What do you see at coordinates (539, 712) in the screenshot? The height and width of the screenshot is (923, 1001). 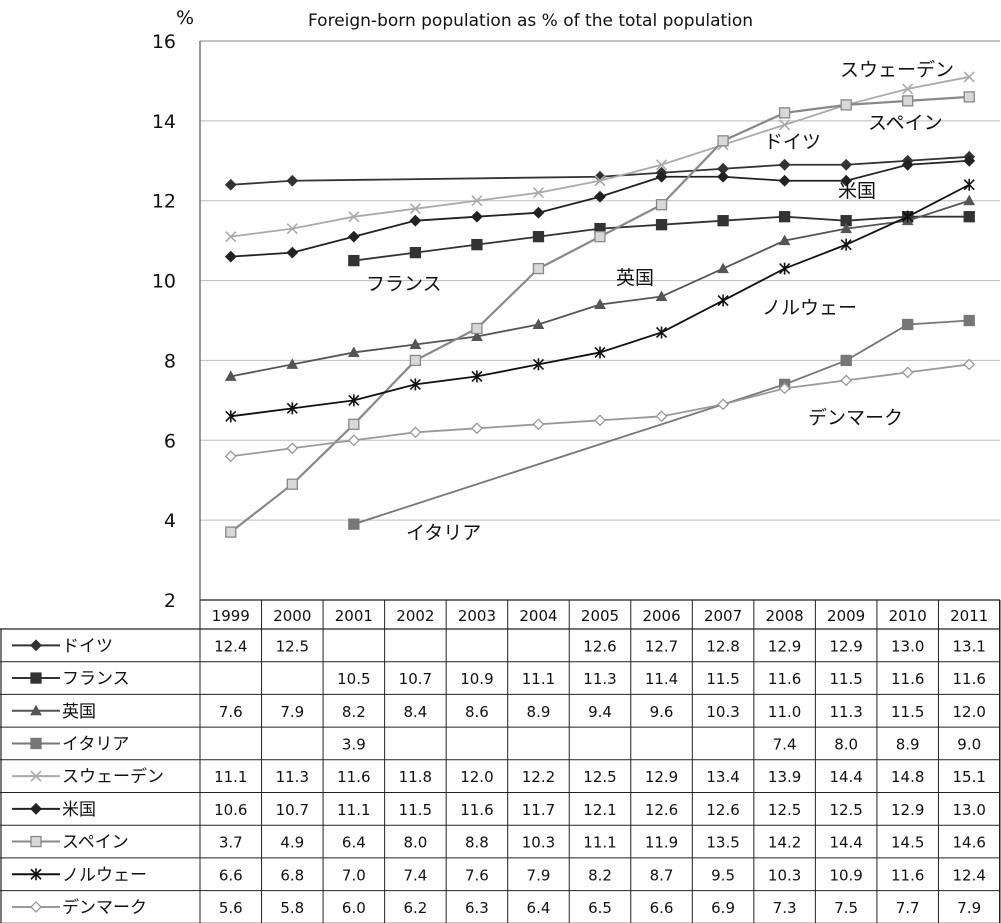 I see `table-cell: 8.9` at bounding box center [539, 712].